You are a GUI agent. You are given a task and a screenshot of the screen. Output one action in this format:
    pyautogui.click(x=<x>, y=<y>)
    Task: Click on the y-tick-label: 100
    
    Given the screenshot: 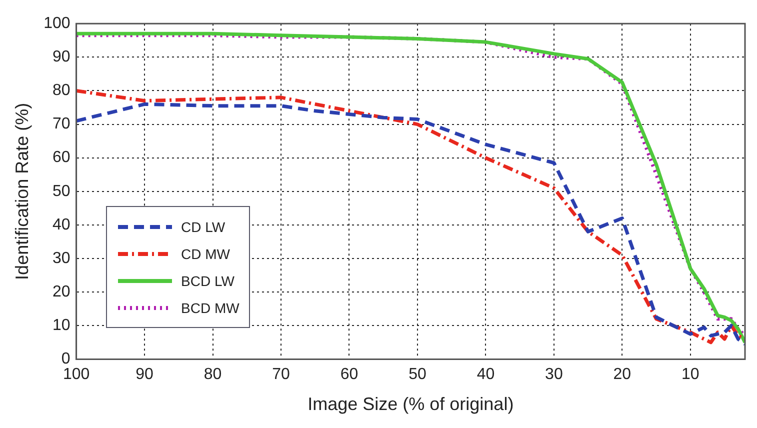 What is the action you would take?
    pyautogui.click(x=57, y=23)
    